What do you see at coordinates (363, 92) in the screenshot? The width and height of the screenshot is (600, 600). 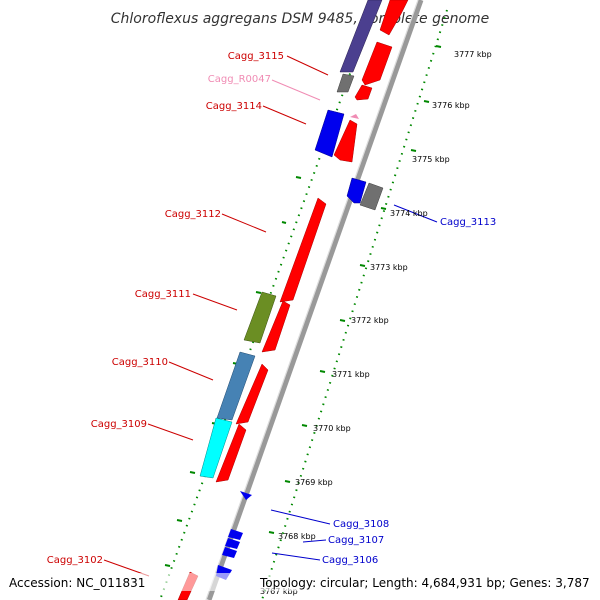 I see `gene-forward-r0047` at bounding box center [363, 92].